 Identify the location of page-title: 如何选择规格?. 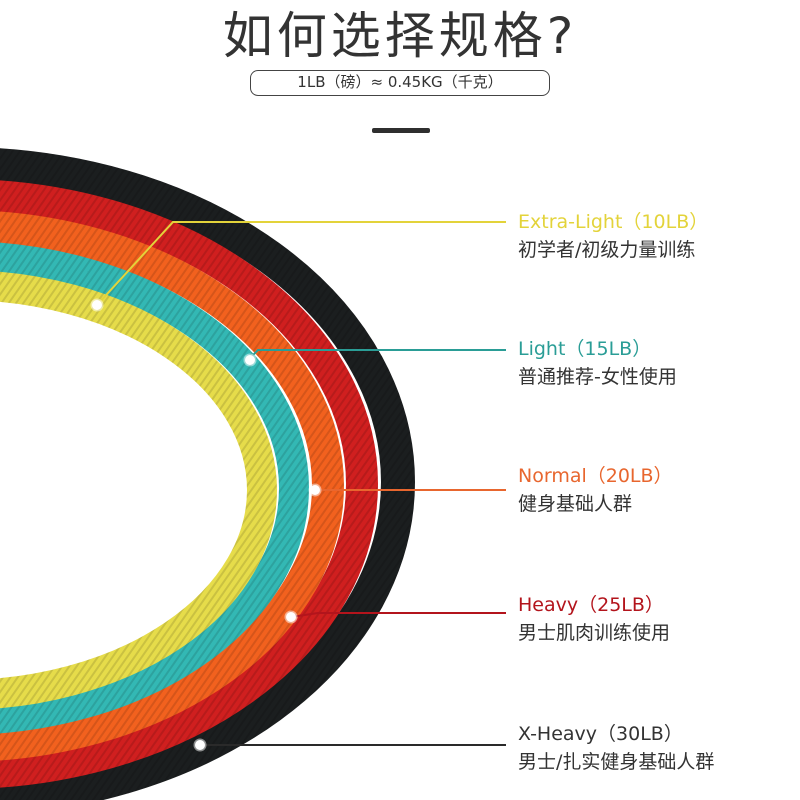
(400, 36).